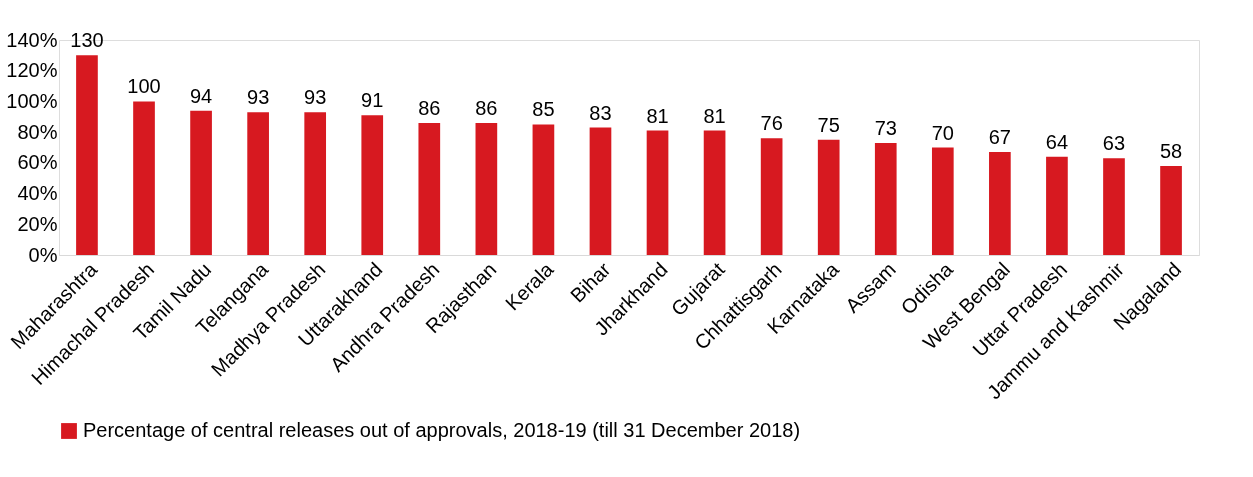 The image size is (1253, 477). What do you see at coordinates (1114, 143) in the screenshot?
I see `data-label: 63` at bounding box center [1114, 143].